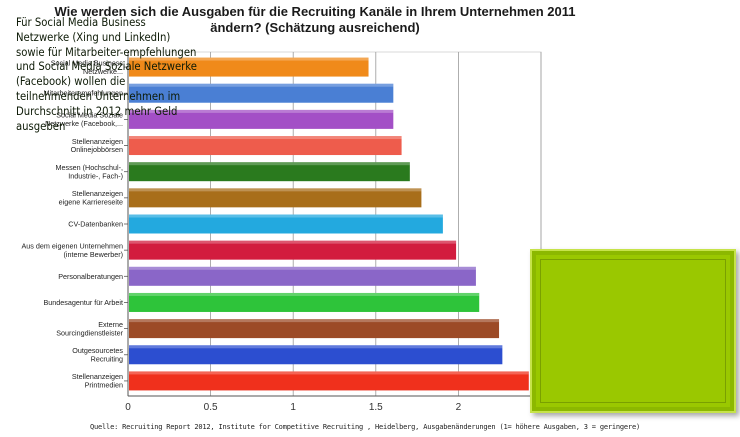 This screenshot has width=740, height=437. Describe the element at coordinates (91, 202) in the screenshot. I see `category-label-5-line-1: eigene Karriereseite` at that location.